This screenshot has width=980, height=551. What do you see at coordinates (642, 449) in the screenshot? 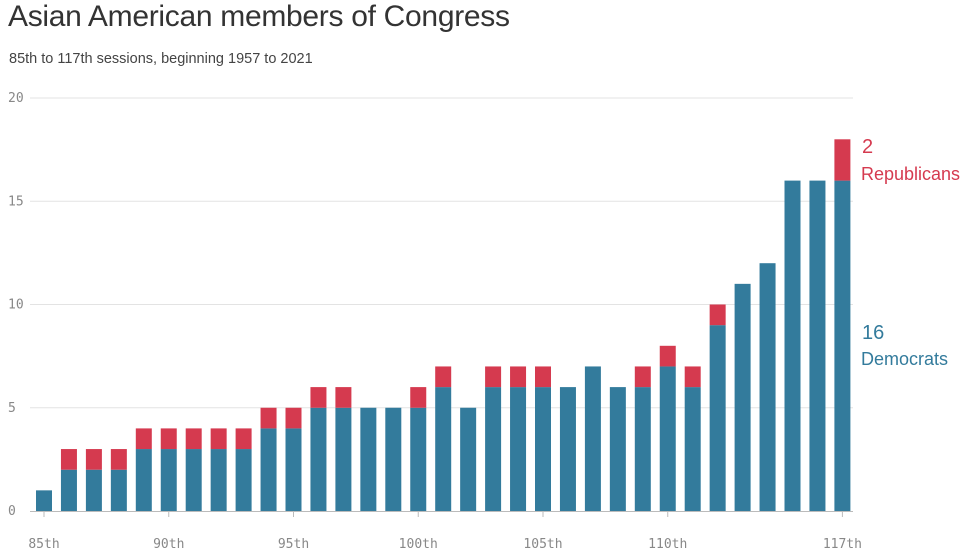
I see `bar-democrats-109th` at bounding box center [642, 449].